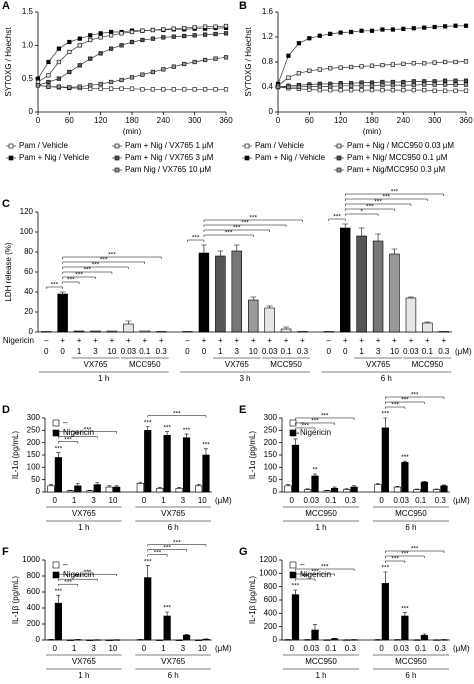 The height and width of the screenshot is (684, 474). What do you see at coordinates (34, 575) in the screenshot?
I see `y-tick-label: 800` at bounding box center [34, 575].